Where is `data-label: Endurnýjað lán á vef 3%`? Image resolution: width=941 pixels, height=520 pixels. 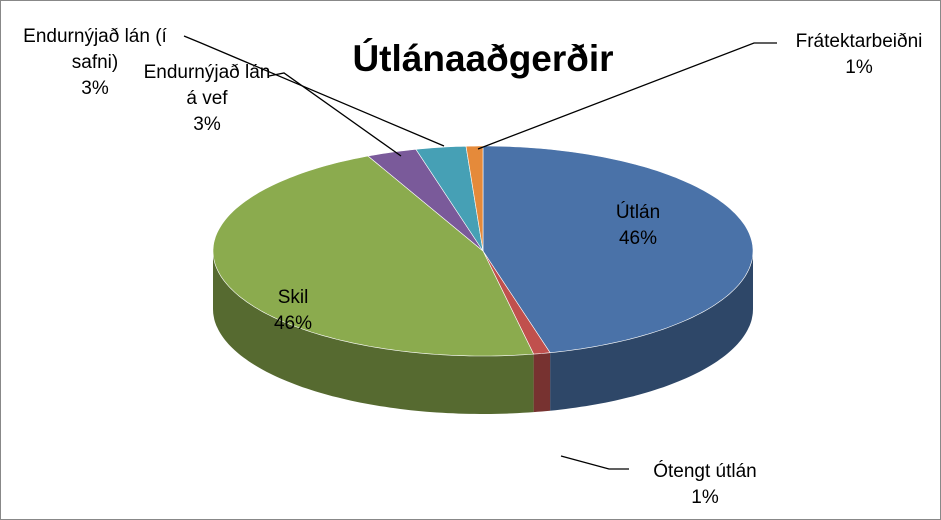 data-label: Endurnýjað lán á vef 3% is located at coordinates (207, 99).